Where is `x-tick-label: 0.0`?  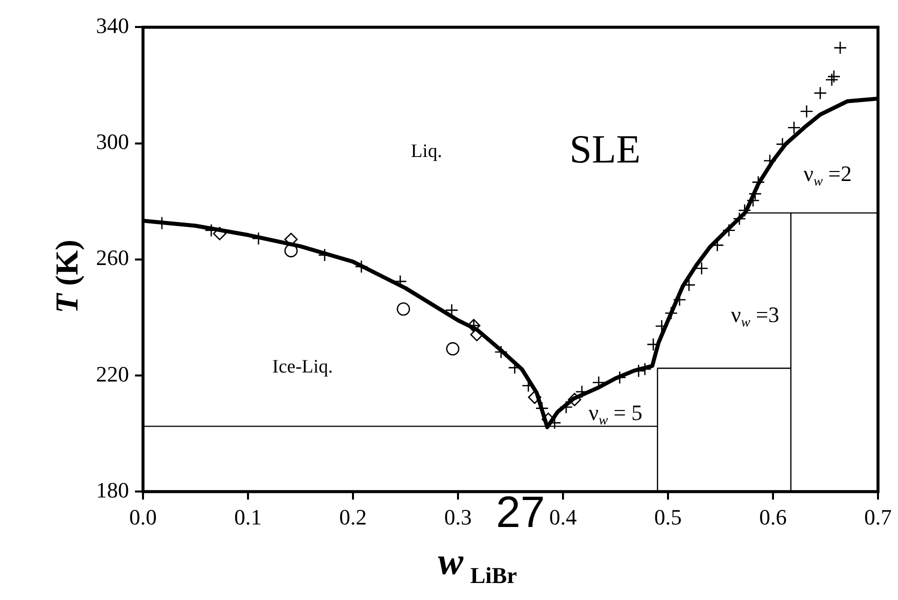
x-tick-label: 0.0 is located at coordinates (143, 517).